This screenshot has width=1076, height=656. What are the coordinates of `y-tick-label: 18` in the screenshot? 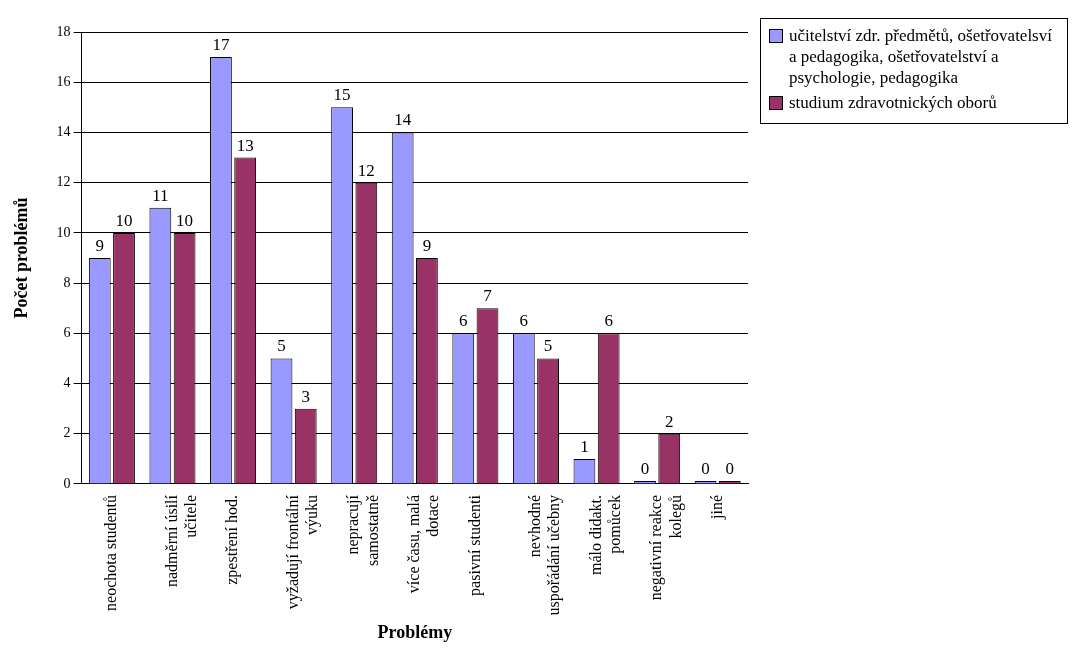 It's located at (63, 31).